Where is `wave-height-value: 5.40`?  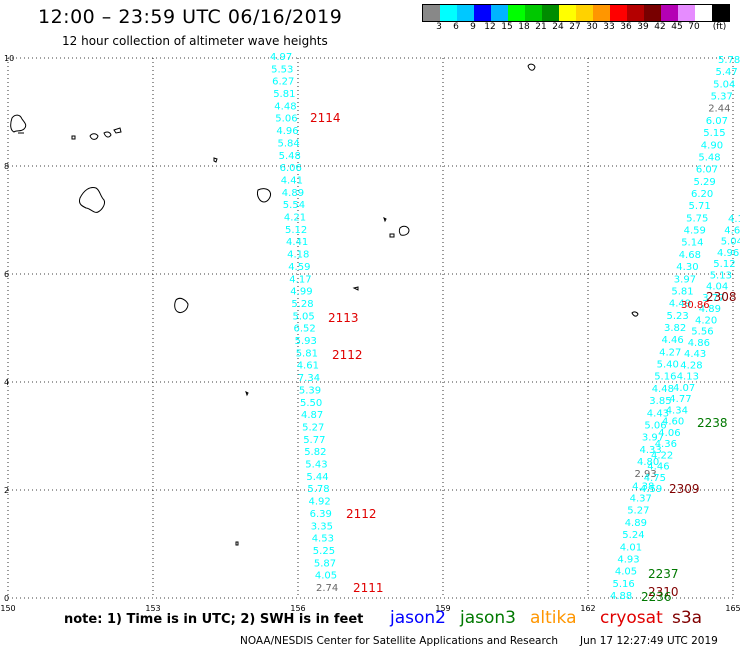 wave-height-value: 5.40 is located at coordinates (668, 365).